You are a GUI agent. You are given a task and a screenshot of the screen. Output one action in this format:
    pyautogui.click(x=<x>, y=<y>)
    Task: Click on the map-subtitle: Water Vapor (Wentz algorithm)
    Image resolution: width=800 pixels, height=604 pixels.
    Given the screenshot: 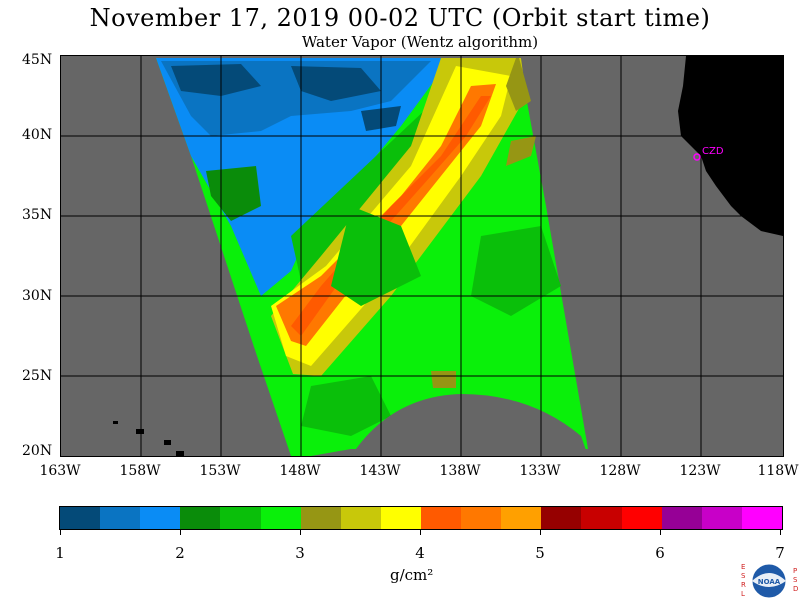 What is the action you would take?
    pyautogui.click(x=420, y=42)
    